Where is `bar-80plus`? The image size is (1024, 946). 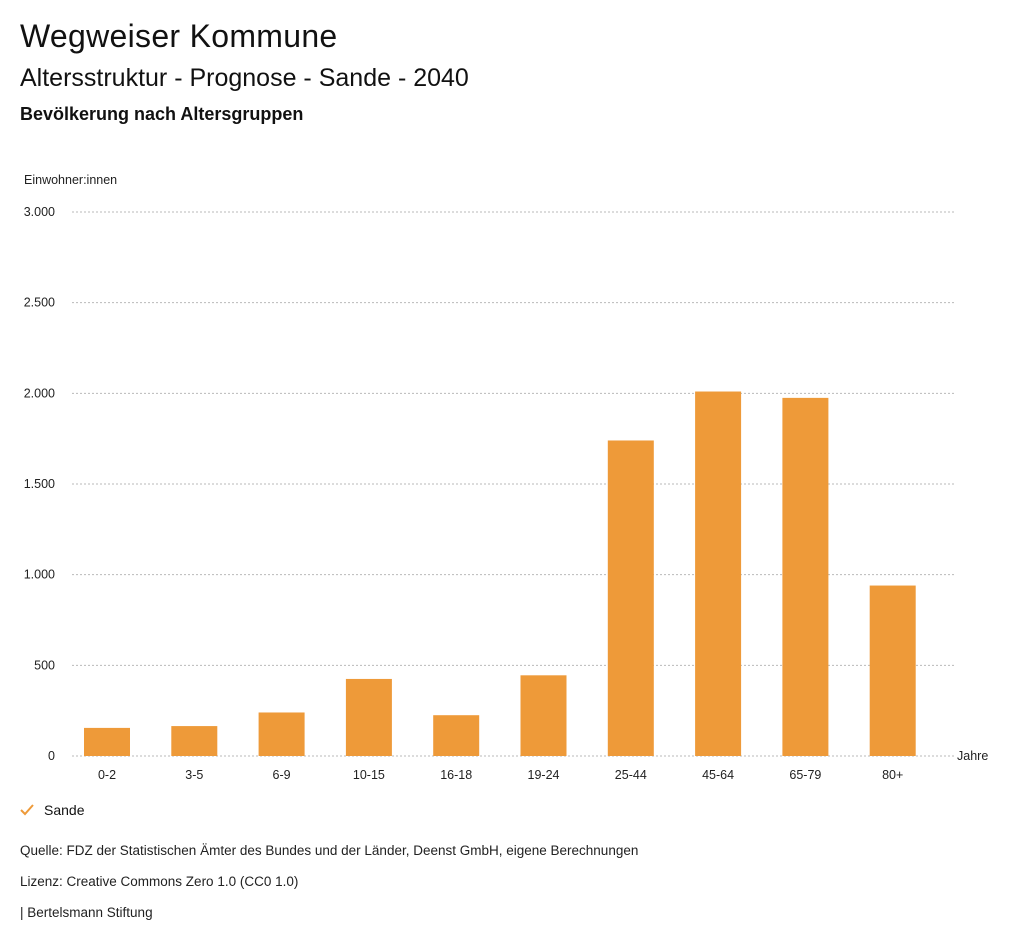
bar-80plus is located at coordinates (892, 670).